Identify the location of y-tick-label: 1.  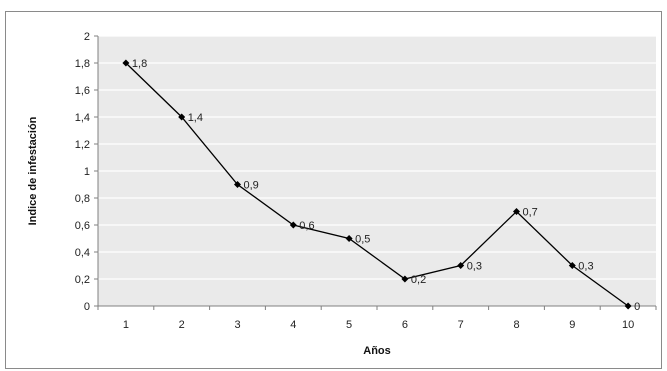
(87, 172).